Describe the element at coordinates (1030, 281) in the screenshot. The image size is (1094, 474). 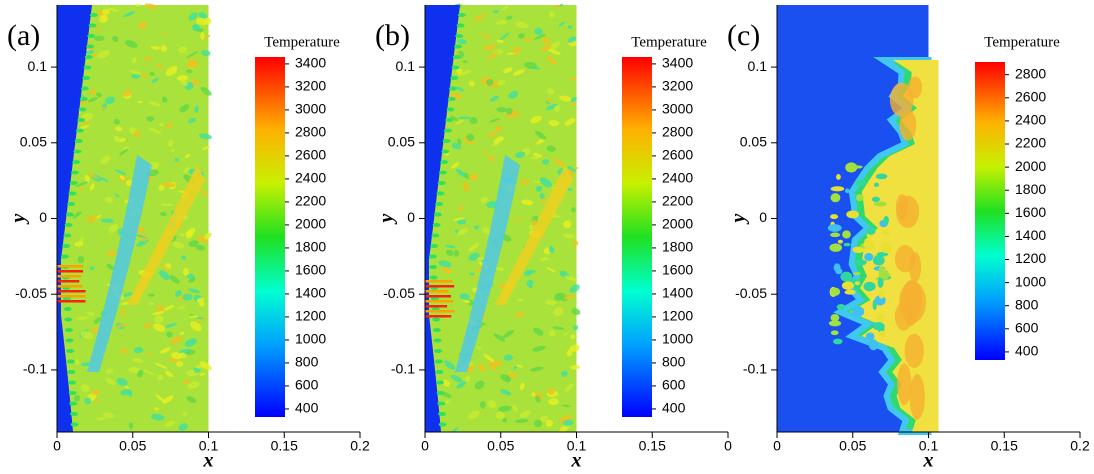
I see `colorbar-tick-label: 1000` at that location.